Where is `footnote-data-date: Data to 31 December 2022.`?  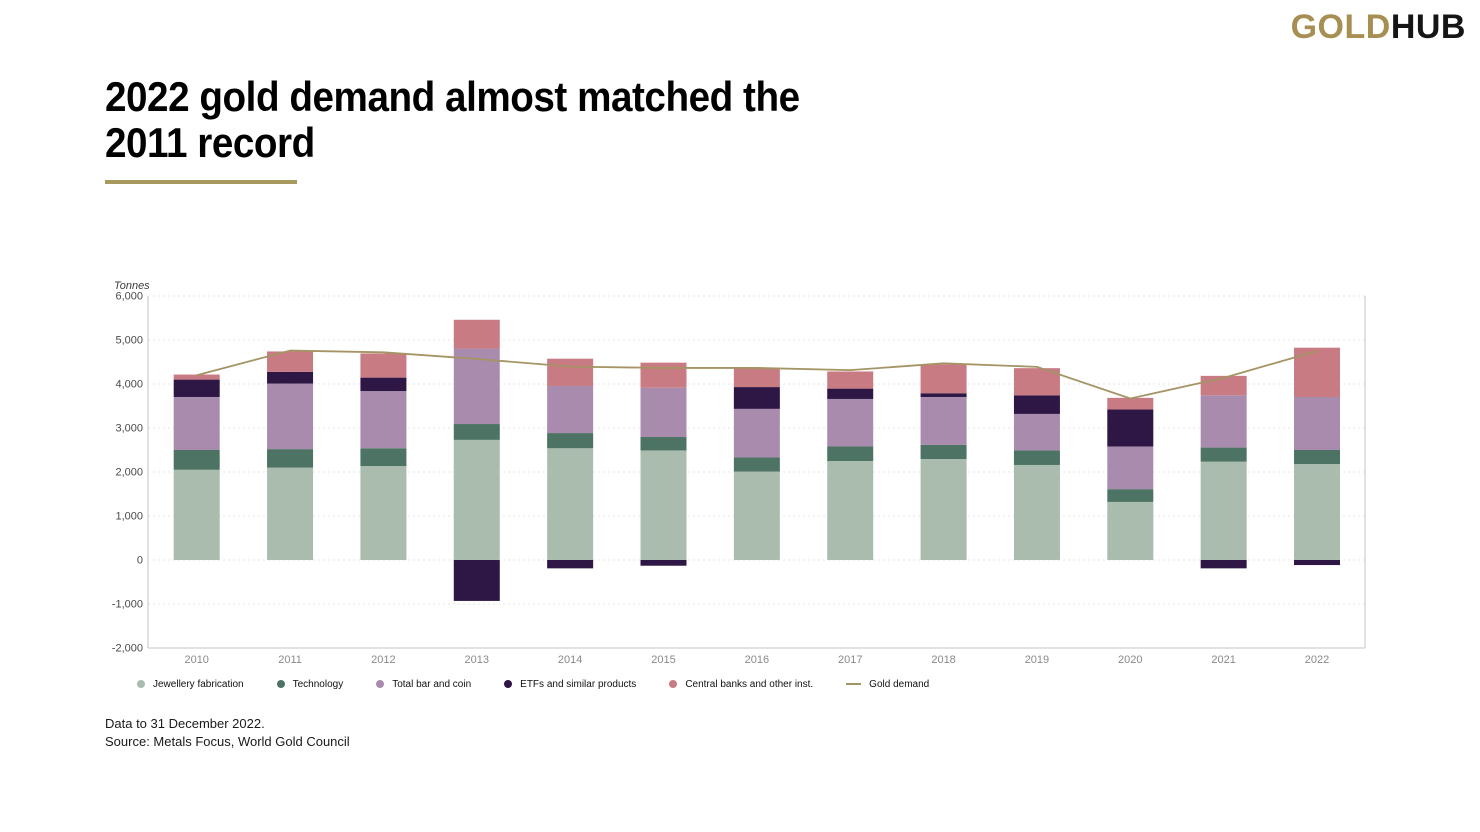 footnote-data-date: Data to 31 December 2022. is located at coordinates (185, 723).